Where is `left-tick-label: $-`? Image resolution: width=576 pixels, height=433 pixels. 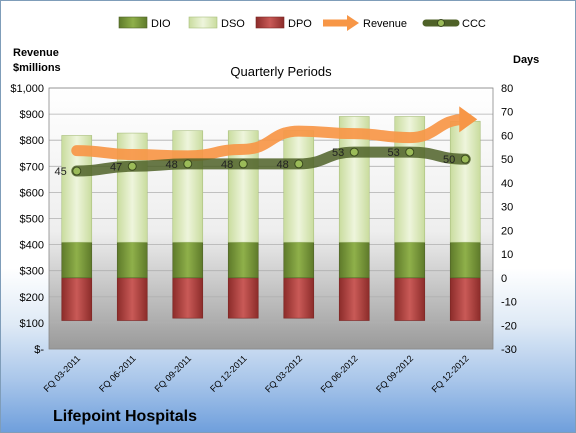
left-tick-label: $- is located at coordinates (39, 350).